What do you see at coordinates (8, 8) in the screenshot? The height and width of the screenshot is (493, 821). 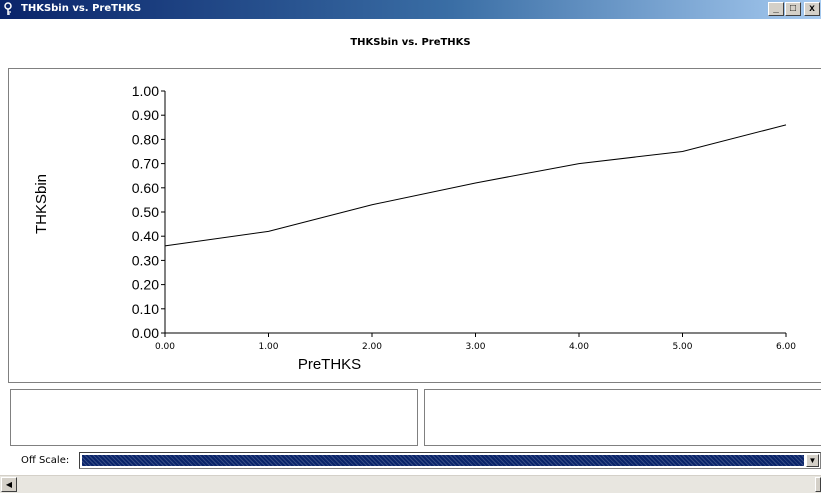 I see `key-icon` at bounding box center [8, 8].